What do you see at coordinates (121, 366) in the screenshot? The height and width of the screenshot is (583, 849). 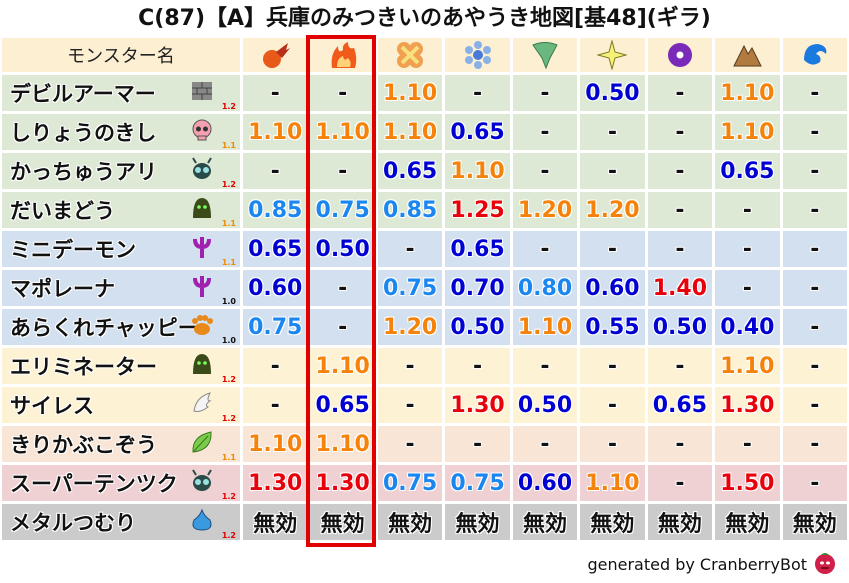 I see `monster-name-cell: エリミネーター 1.2` at bounding box center [121, 366].